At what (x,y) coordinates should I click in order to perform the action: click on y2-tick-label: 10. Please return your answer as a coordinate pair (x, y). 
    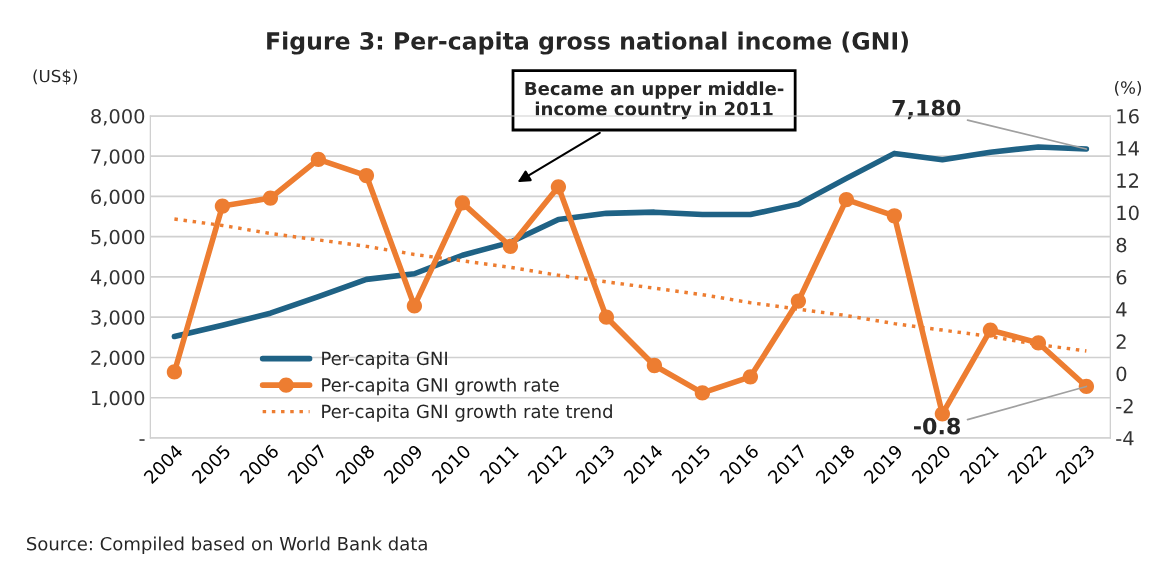
    Looking at the image, I should click on (1128, 213).